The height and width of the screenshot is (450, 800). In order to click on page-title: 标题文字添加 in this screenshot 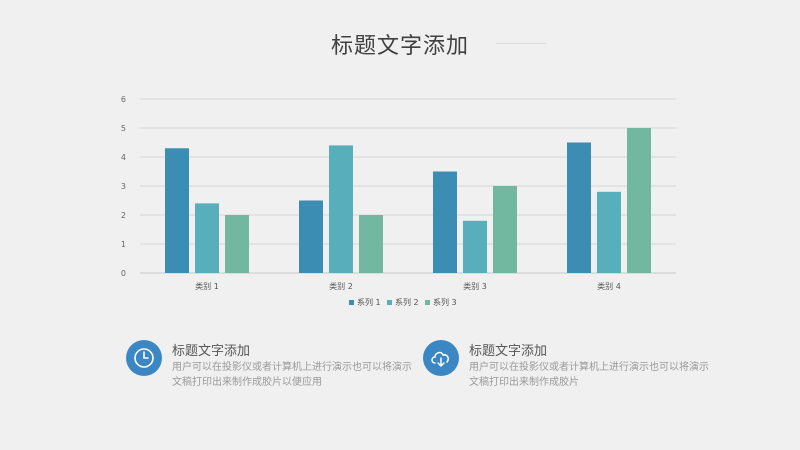, I will do `click(399, 46)`.